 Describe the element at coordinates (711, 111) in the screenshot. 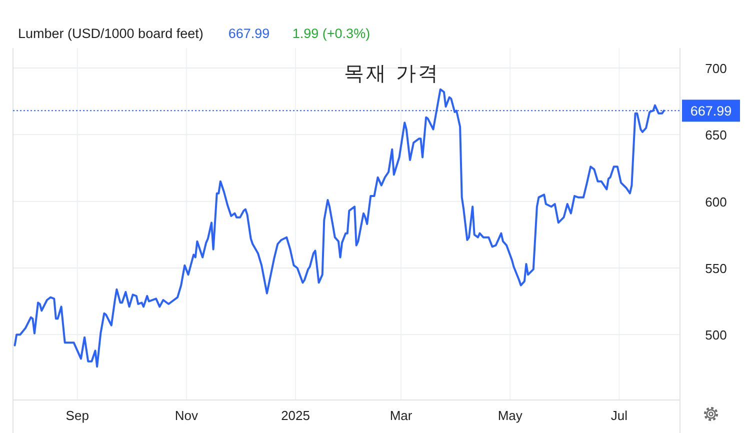

I see `ref-line-label: 667.99` at that location.